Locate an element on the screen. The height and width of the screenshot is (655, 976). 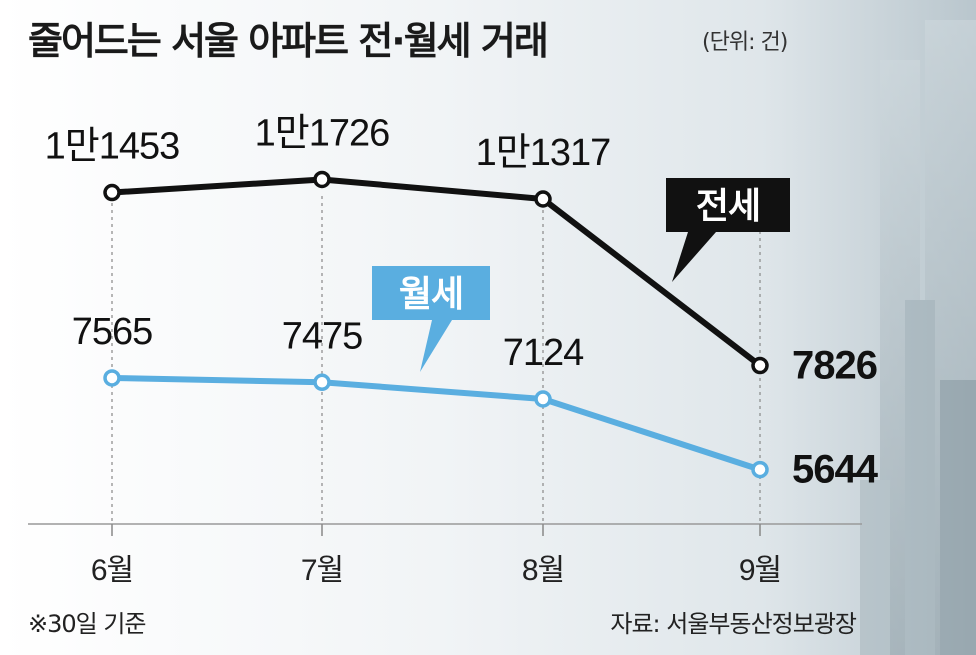
footnote: ※30일 기준 is located at coordinates (87, 624).